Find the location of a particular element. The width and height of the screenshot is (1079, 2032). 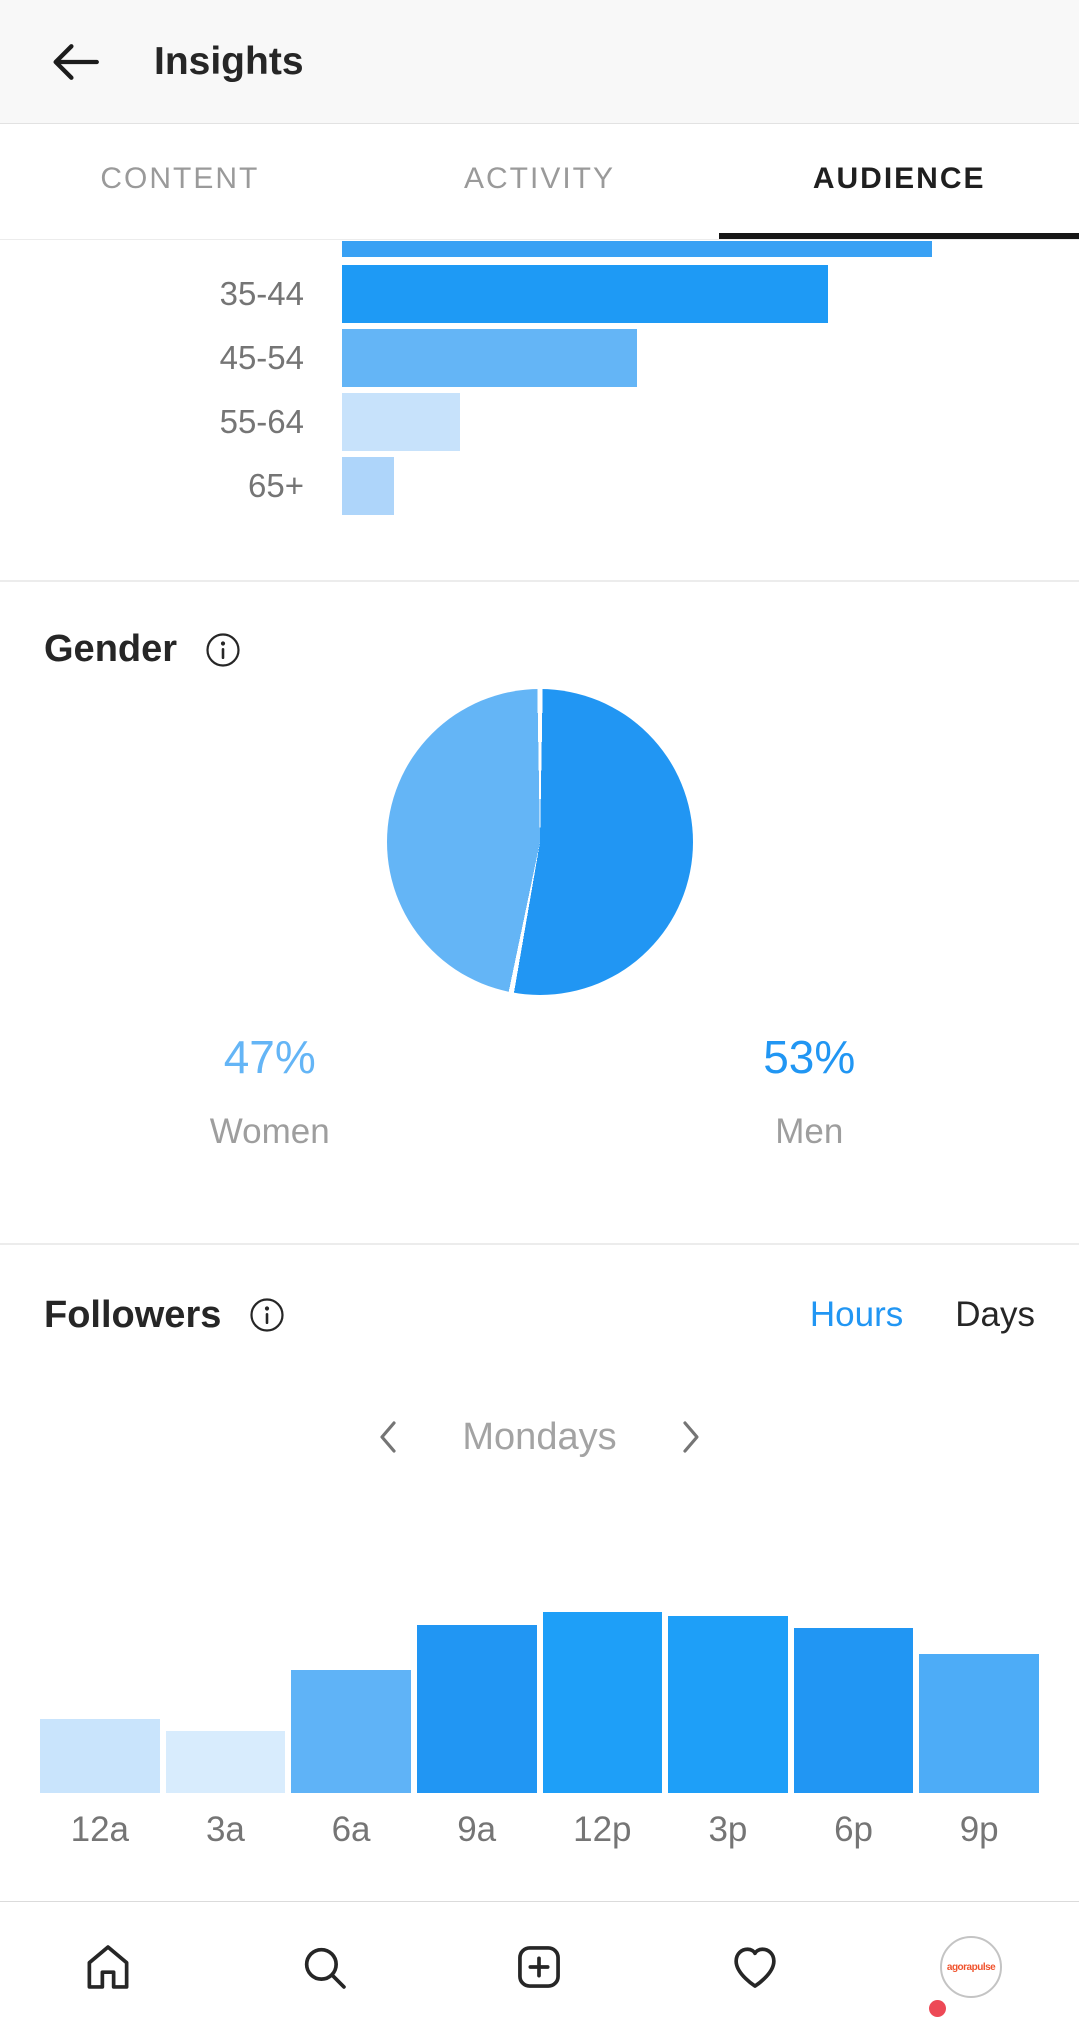

age-chart-section: 35-44 45-54 55-64 65+ is located at coordinates (539, 381).